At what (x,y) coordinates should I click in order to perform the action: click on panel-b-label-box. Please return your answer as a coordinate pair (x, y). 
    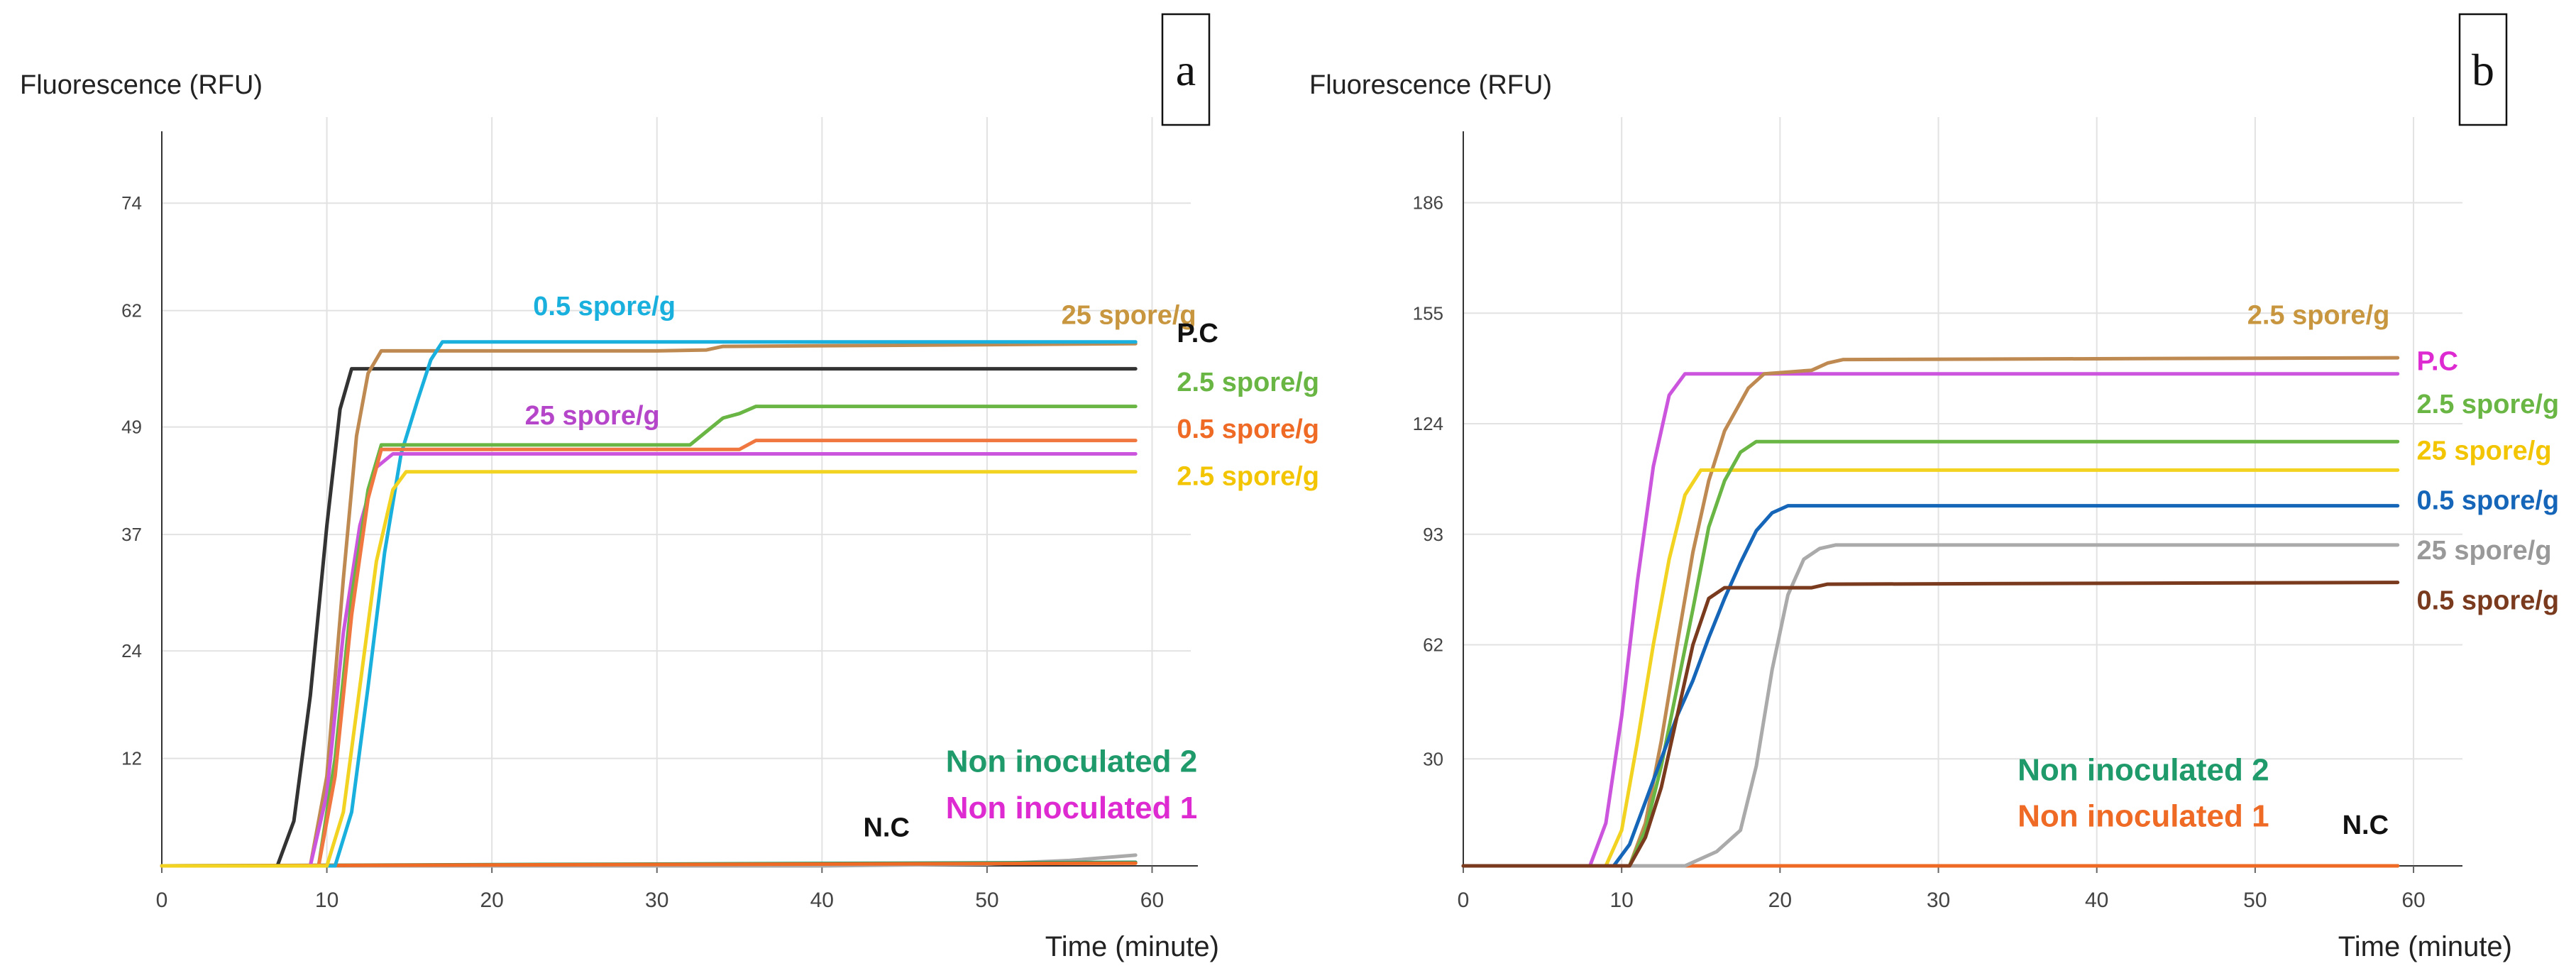
    Looking at the image, I should click on (2483, 69).